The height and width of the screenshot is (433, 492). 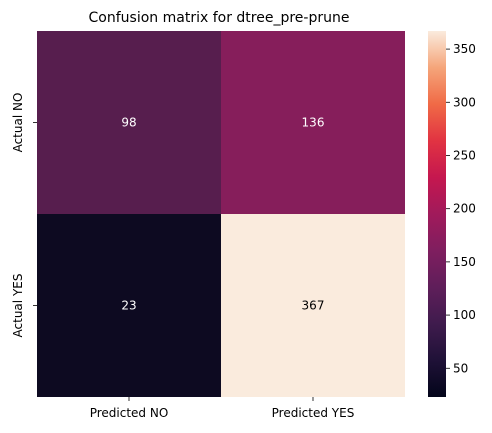 What do you see at coordinates (464, 315) in the screenshot?
I see `colorbar-tick-label: 100` at bounding box center [464, 315].